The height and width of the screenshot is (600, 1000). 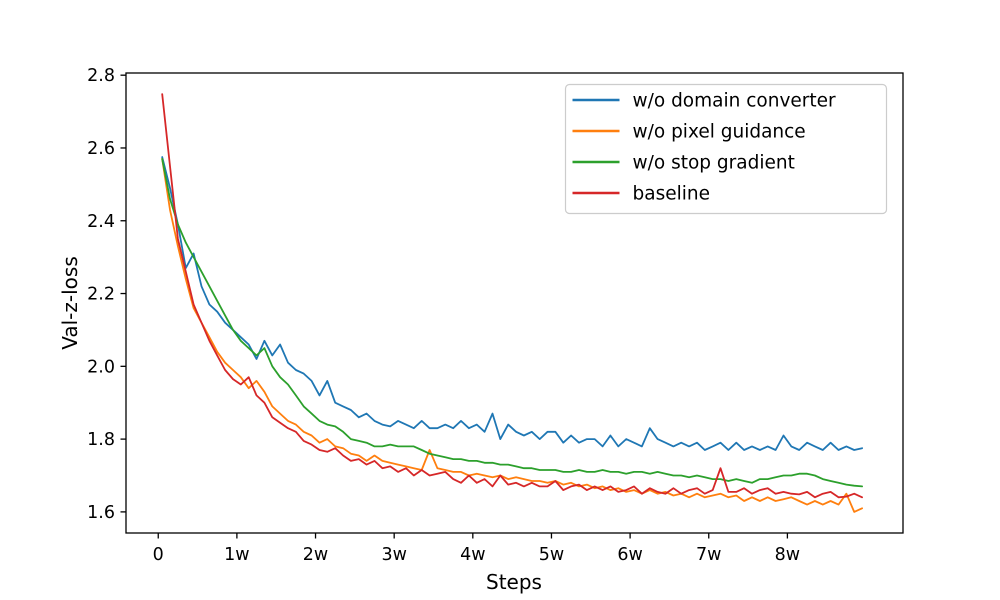 What do you see at coordinates (101, 440) in the screenshot?
I see `y-tick-label: 1.8` at bounding box center [101, 440].